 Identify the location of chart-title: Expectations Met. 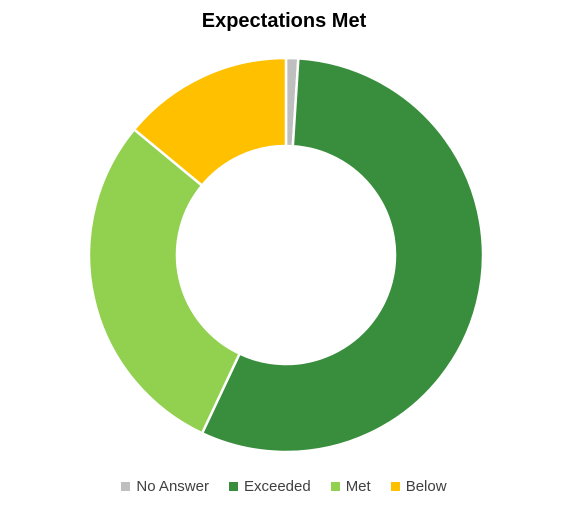
(284, 21).